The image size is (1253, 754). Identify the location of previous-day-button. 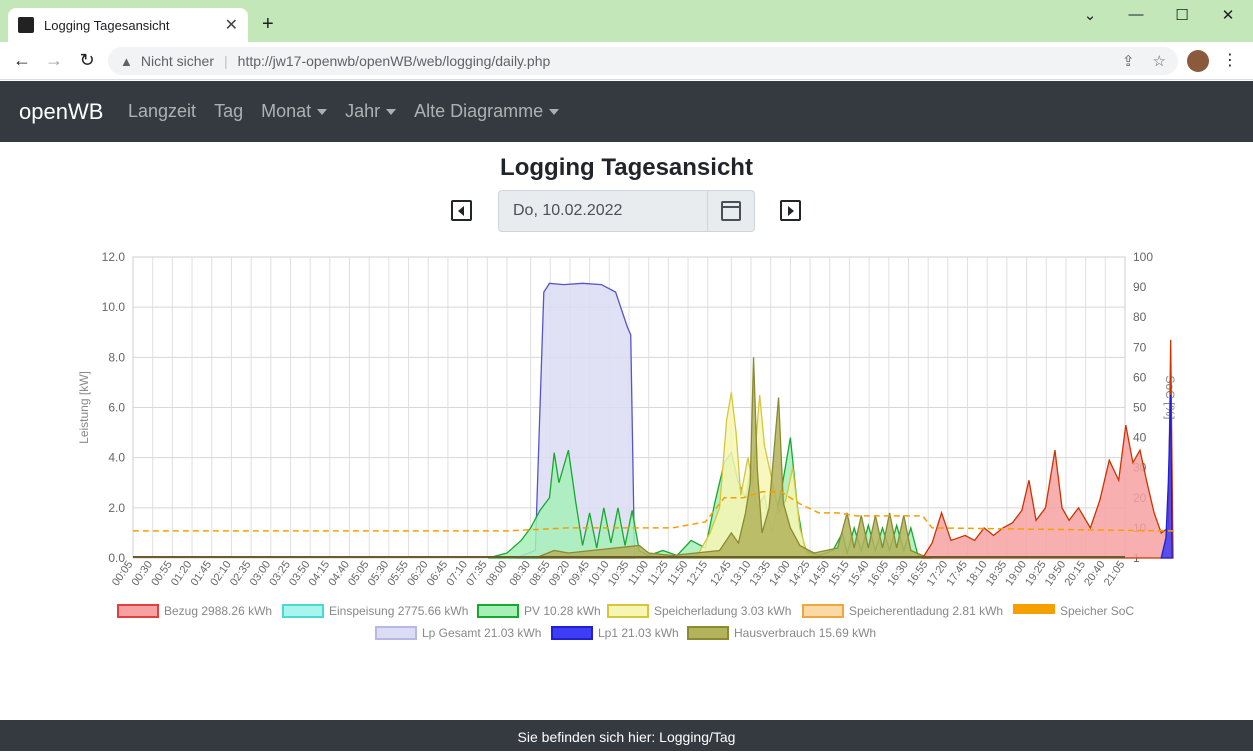
(461, 210).